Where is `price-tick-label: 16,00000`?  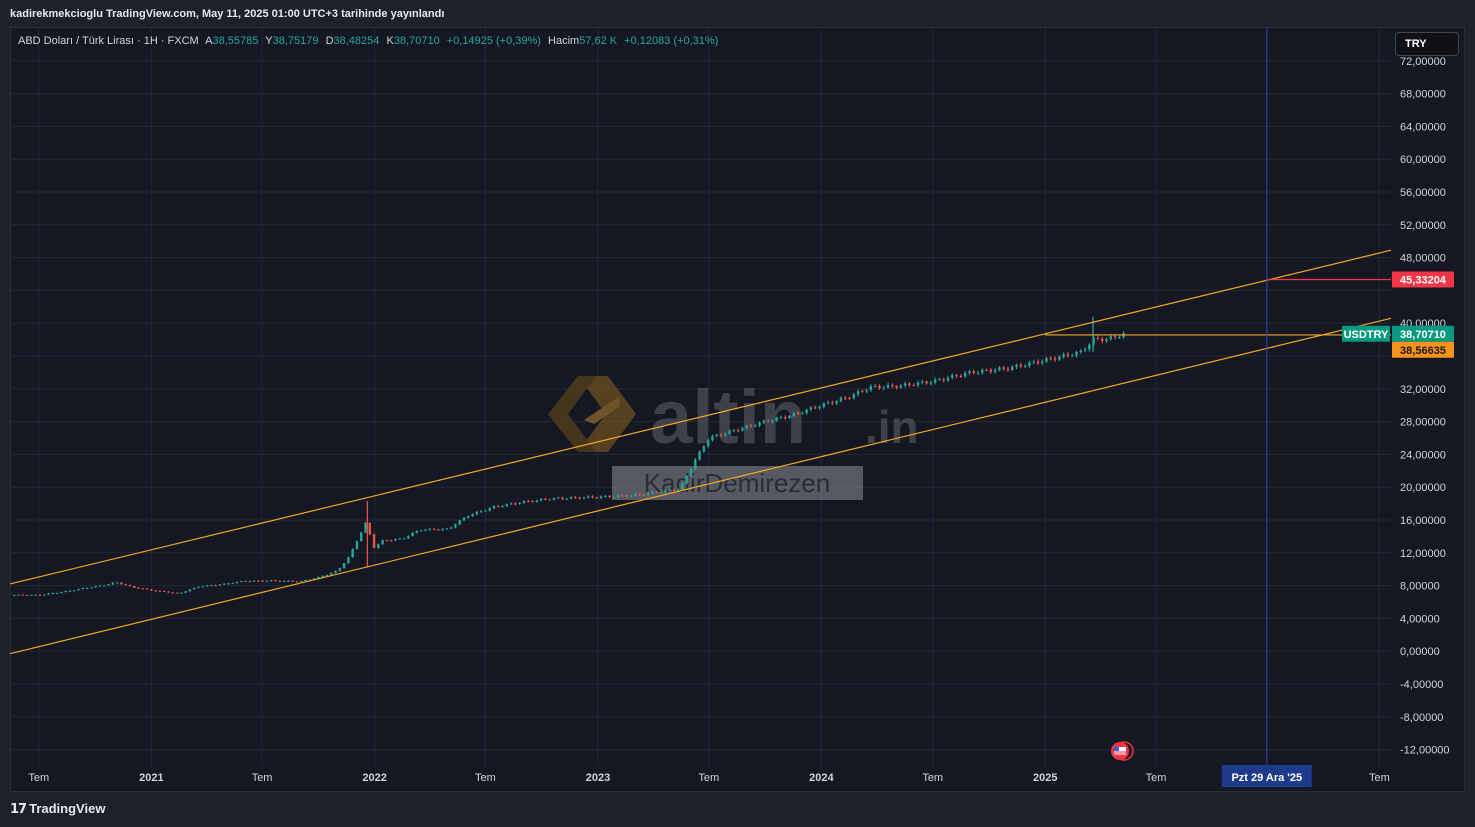 price-tick-label: 16,00000 is located at coordinates (1423, 521).